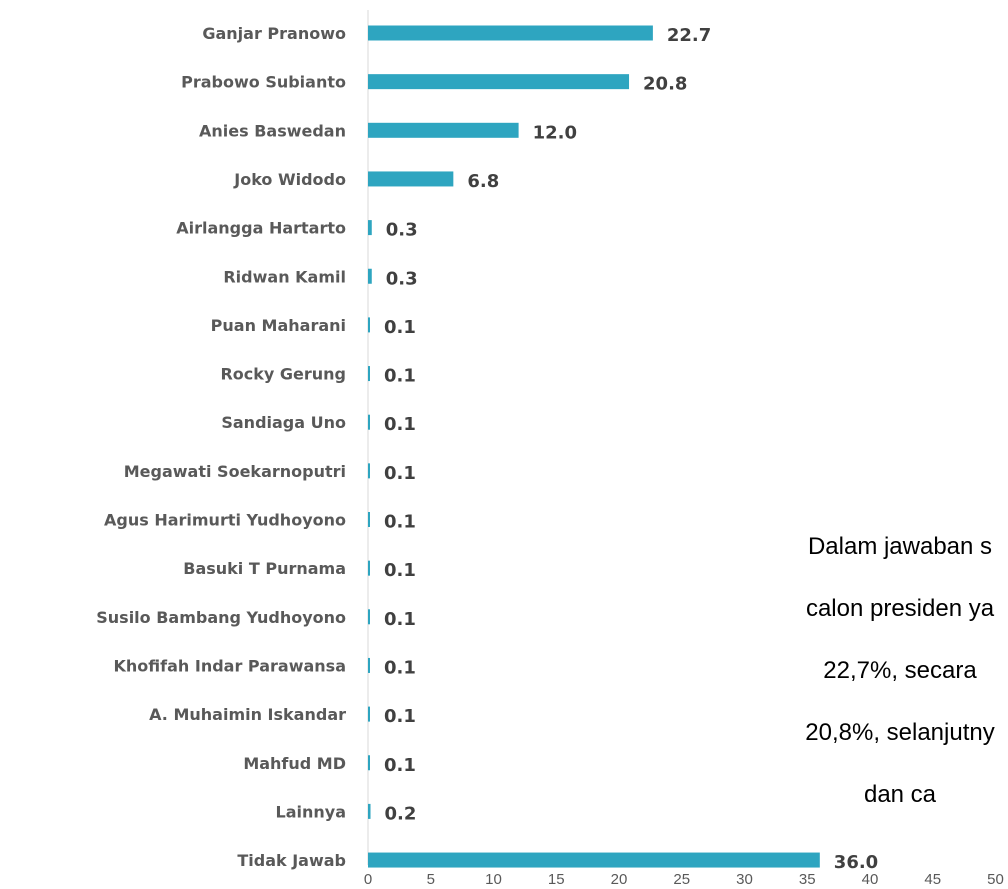 The image size is (1008, 889). I want to click on annotation-line: 20,8%, selanjutny, so click(900, 732).